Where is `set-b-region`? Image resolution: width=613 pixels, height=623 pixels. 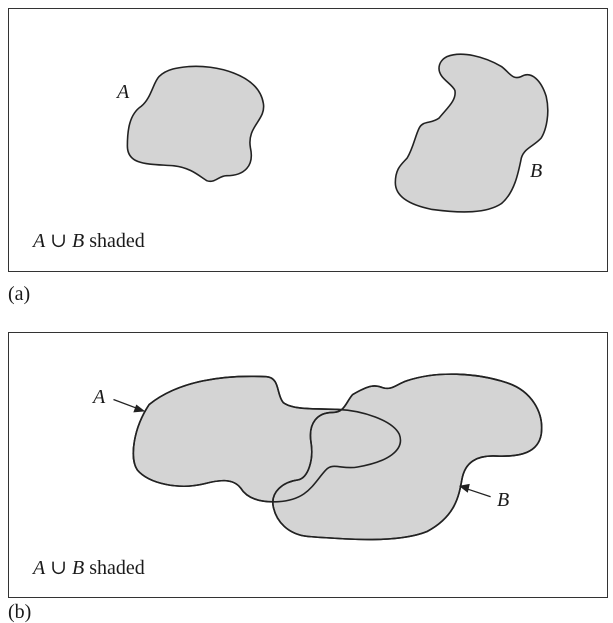
set-b-region is located at coordinates (471, 133).